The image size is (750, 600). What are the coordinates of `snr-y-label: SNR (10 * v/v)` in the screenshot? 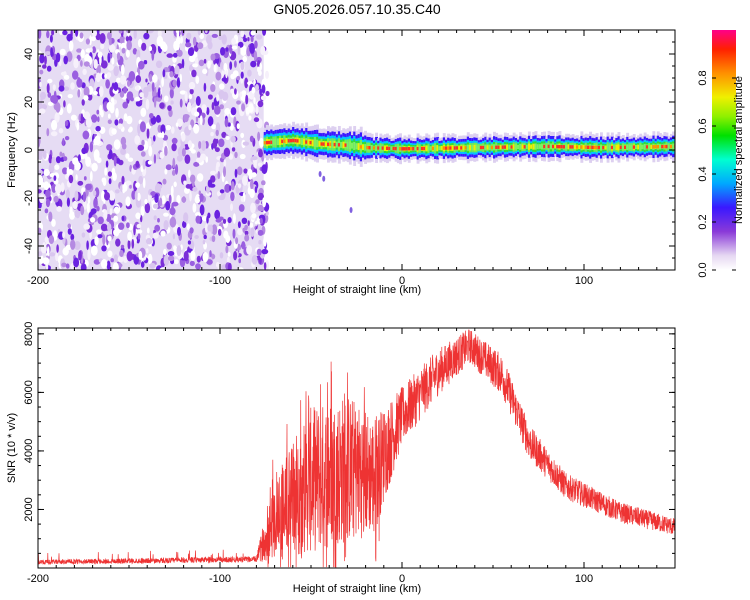 It's located at (12, 448).